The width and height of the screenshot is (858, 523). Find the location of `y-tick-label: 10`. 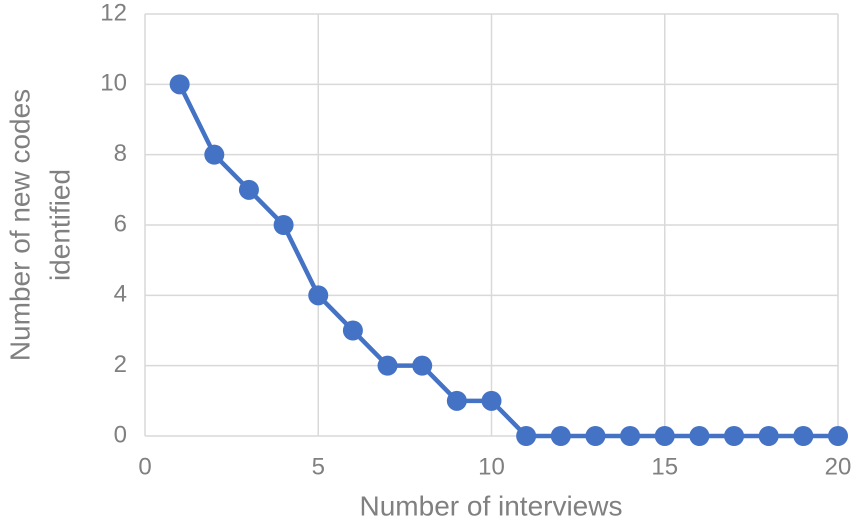

y-tick-label: 10 is located at coordinates (113, 83).